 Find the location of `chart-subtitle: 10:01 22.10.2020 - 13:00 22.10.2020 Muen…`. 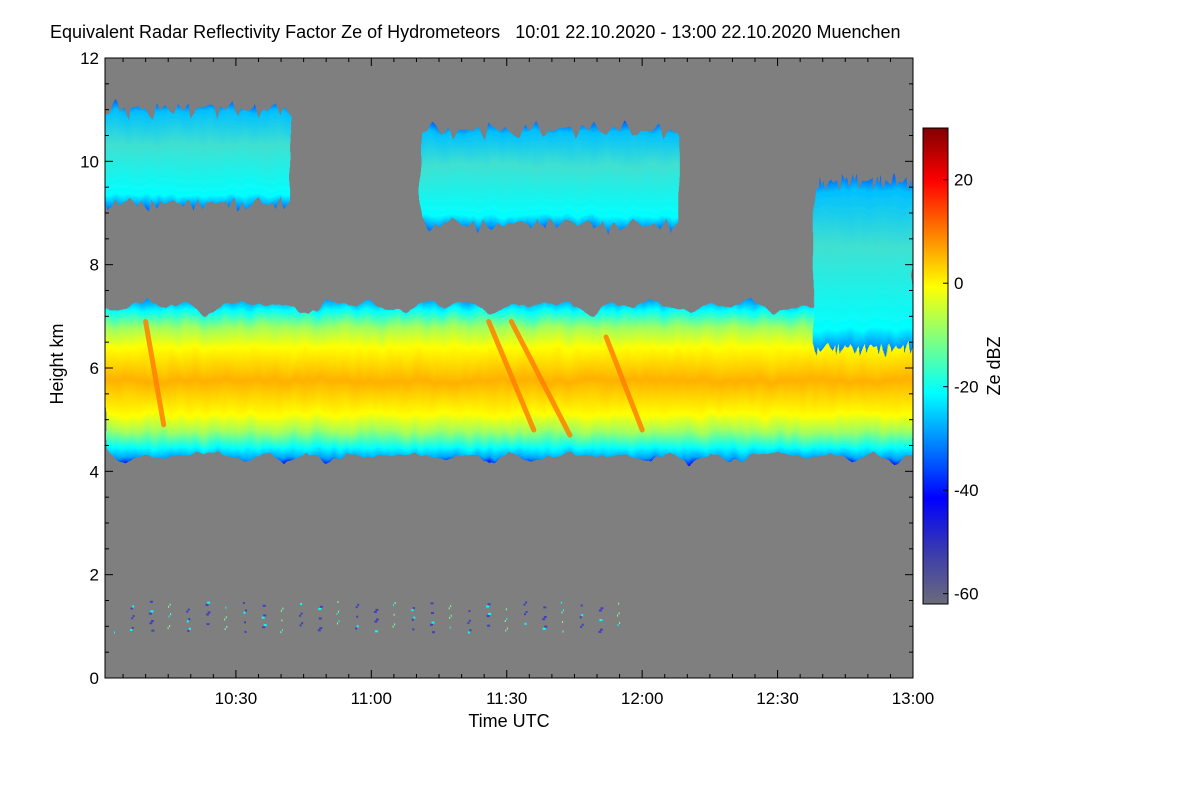

chart-subtitle: 10:01 22.10.2020 - 13:00 22.10.2020 Muen… is located at coordinates (708, 32).